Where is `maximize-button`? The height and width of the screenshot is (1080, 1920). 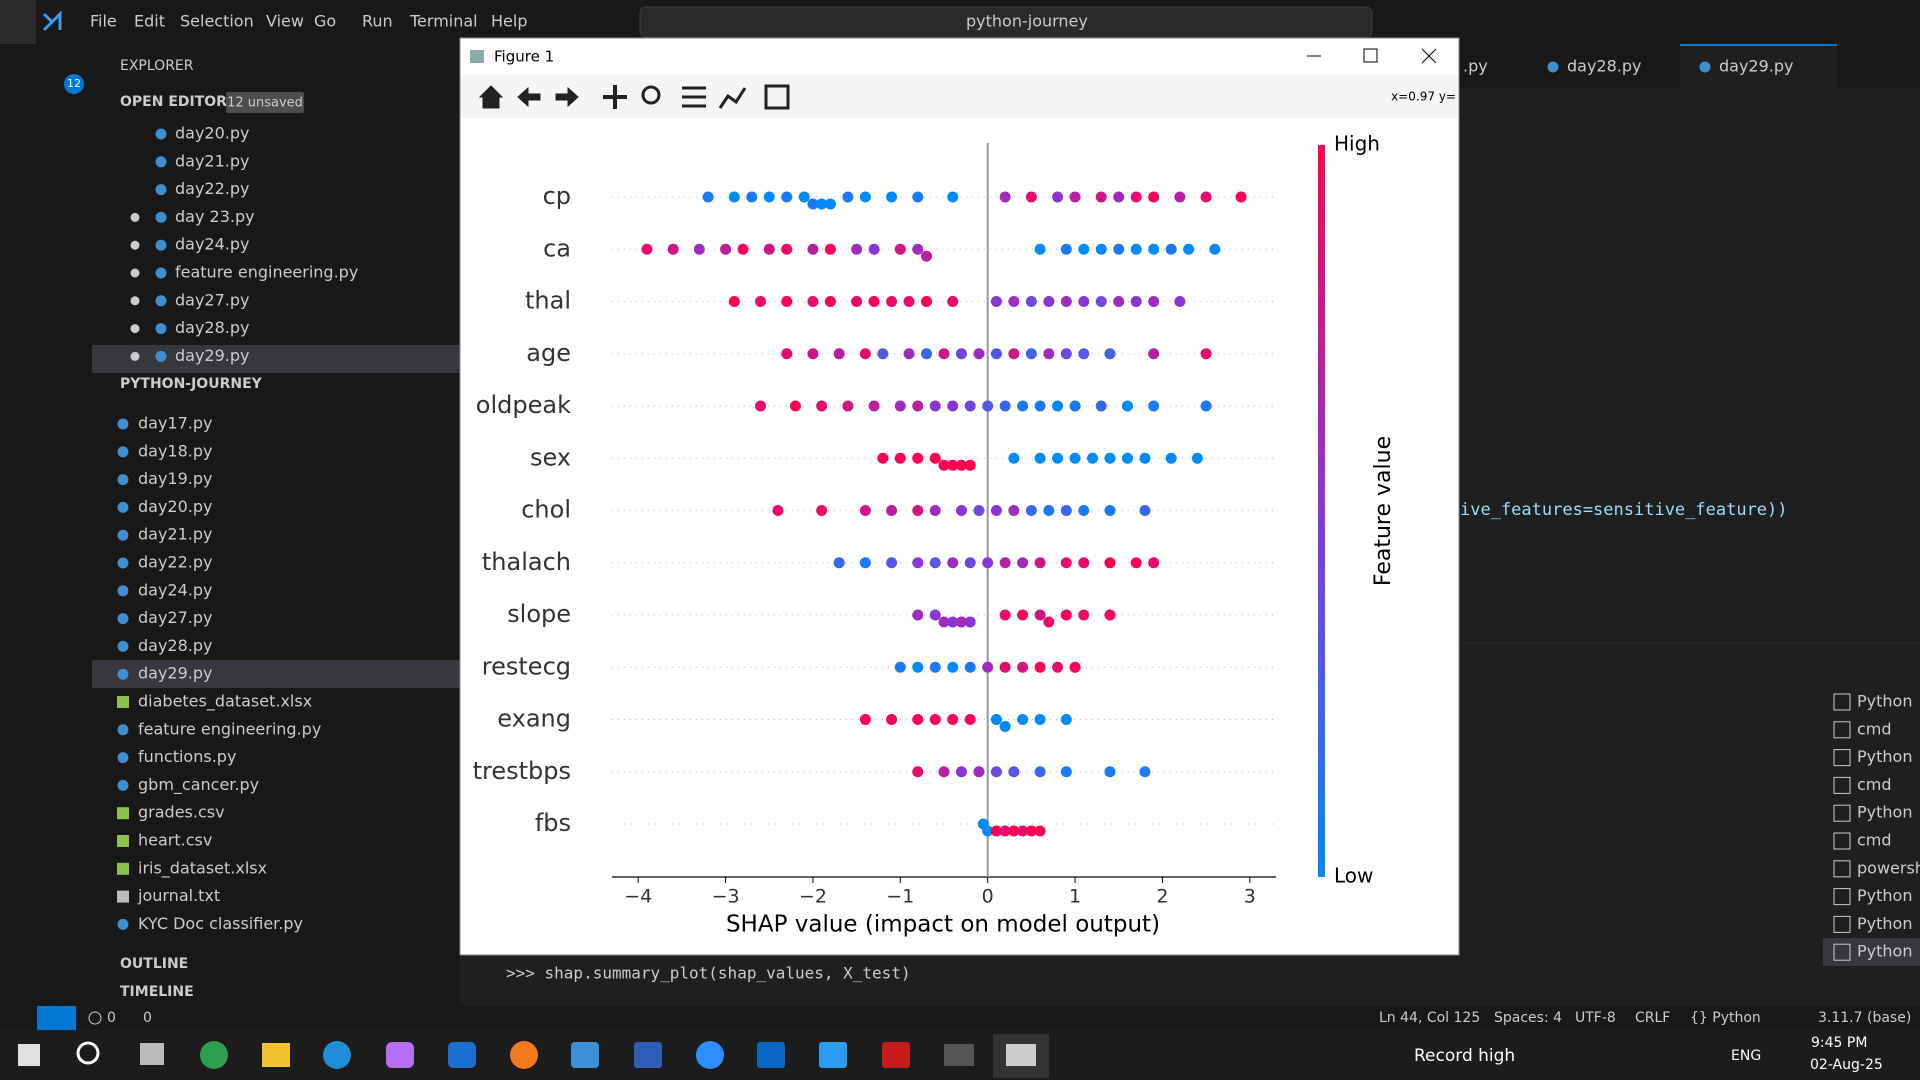
maximize-button is located at coordinates (1370, 55).